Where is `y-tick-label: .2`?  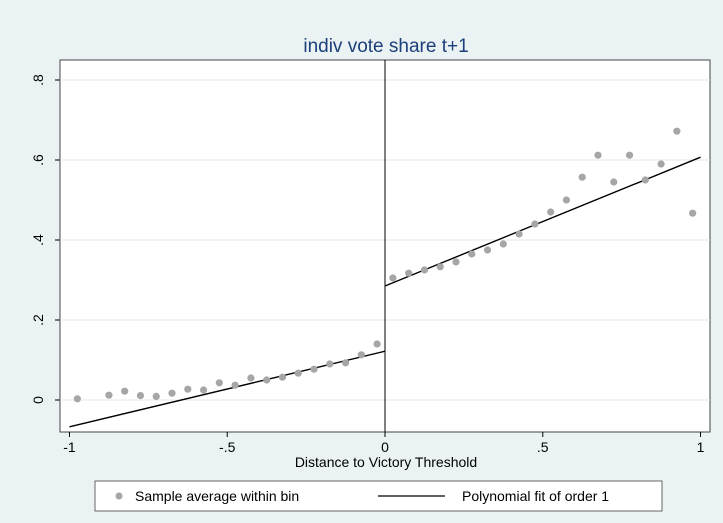 y-tick-label: .2 is located at coordinates (38, 320).